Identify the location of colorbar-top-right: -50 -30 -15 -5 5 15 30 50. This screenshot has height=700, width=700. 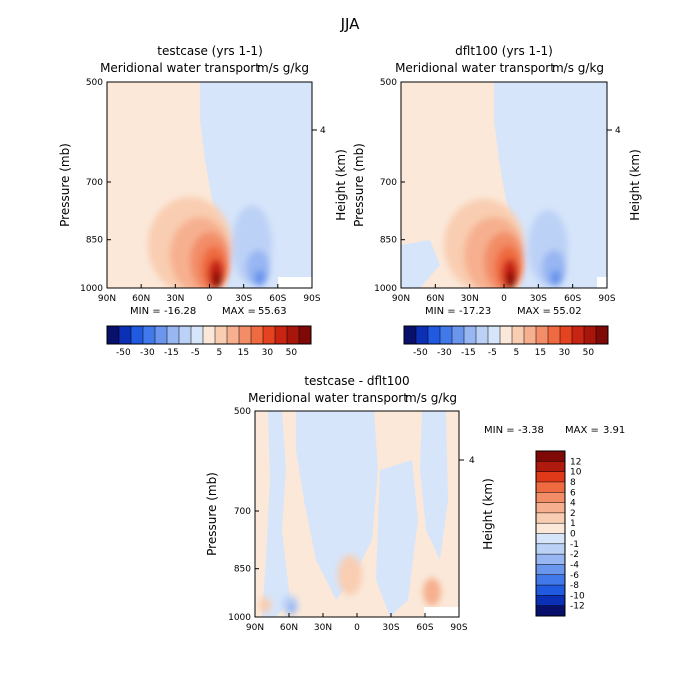
(506, 341).